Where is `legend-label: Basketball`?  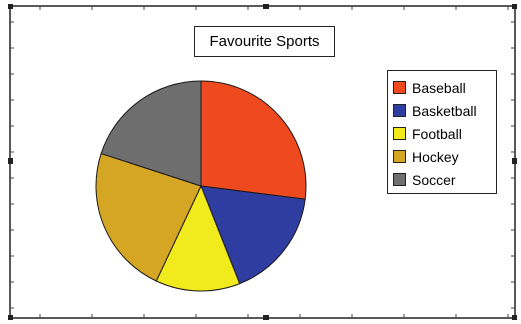 legend-label: Basketball is located at coordinates (444, 110).